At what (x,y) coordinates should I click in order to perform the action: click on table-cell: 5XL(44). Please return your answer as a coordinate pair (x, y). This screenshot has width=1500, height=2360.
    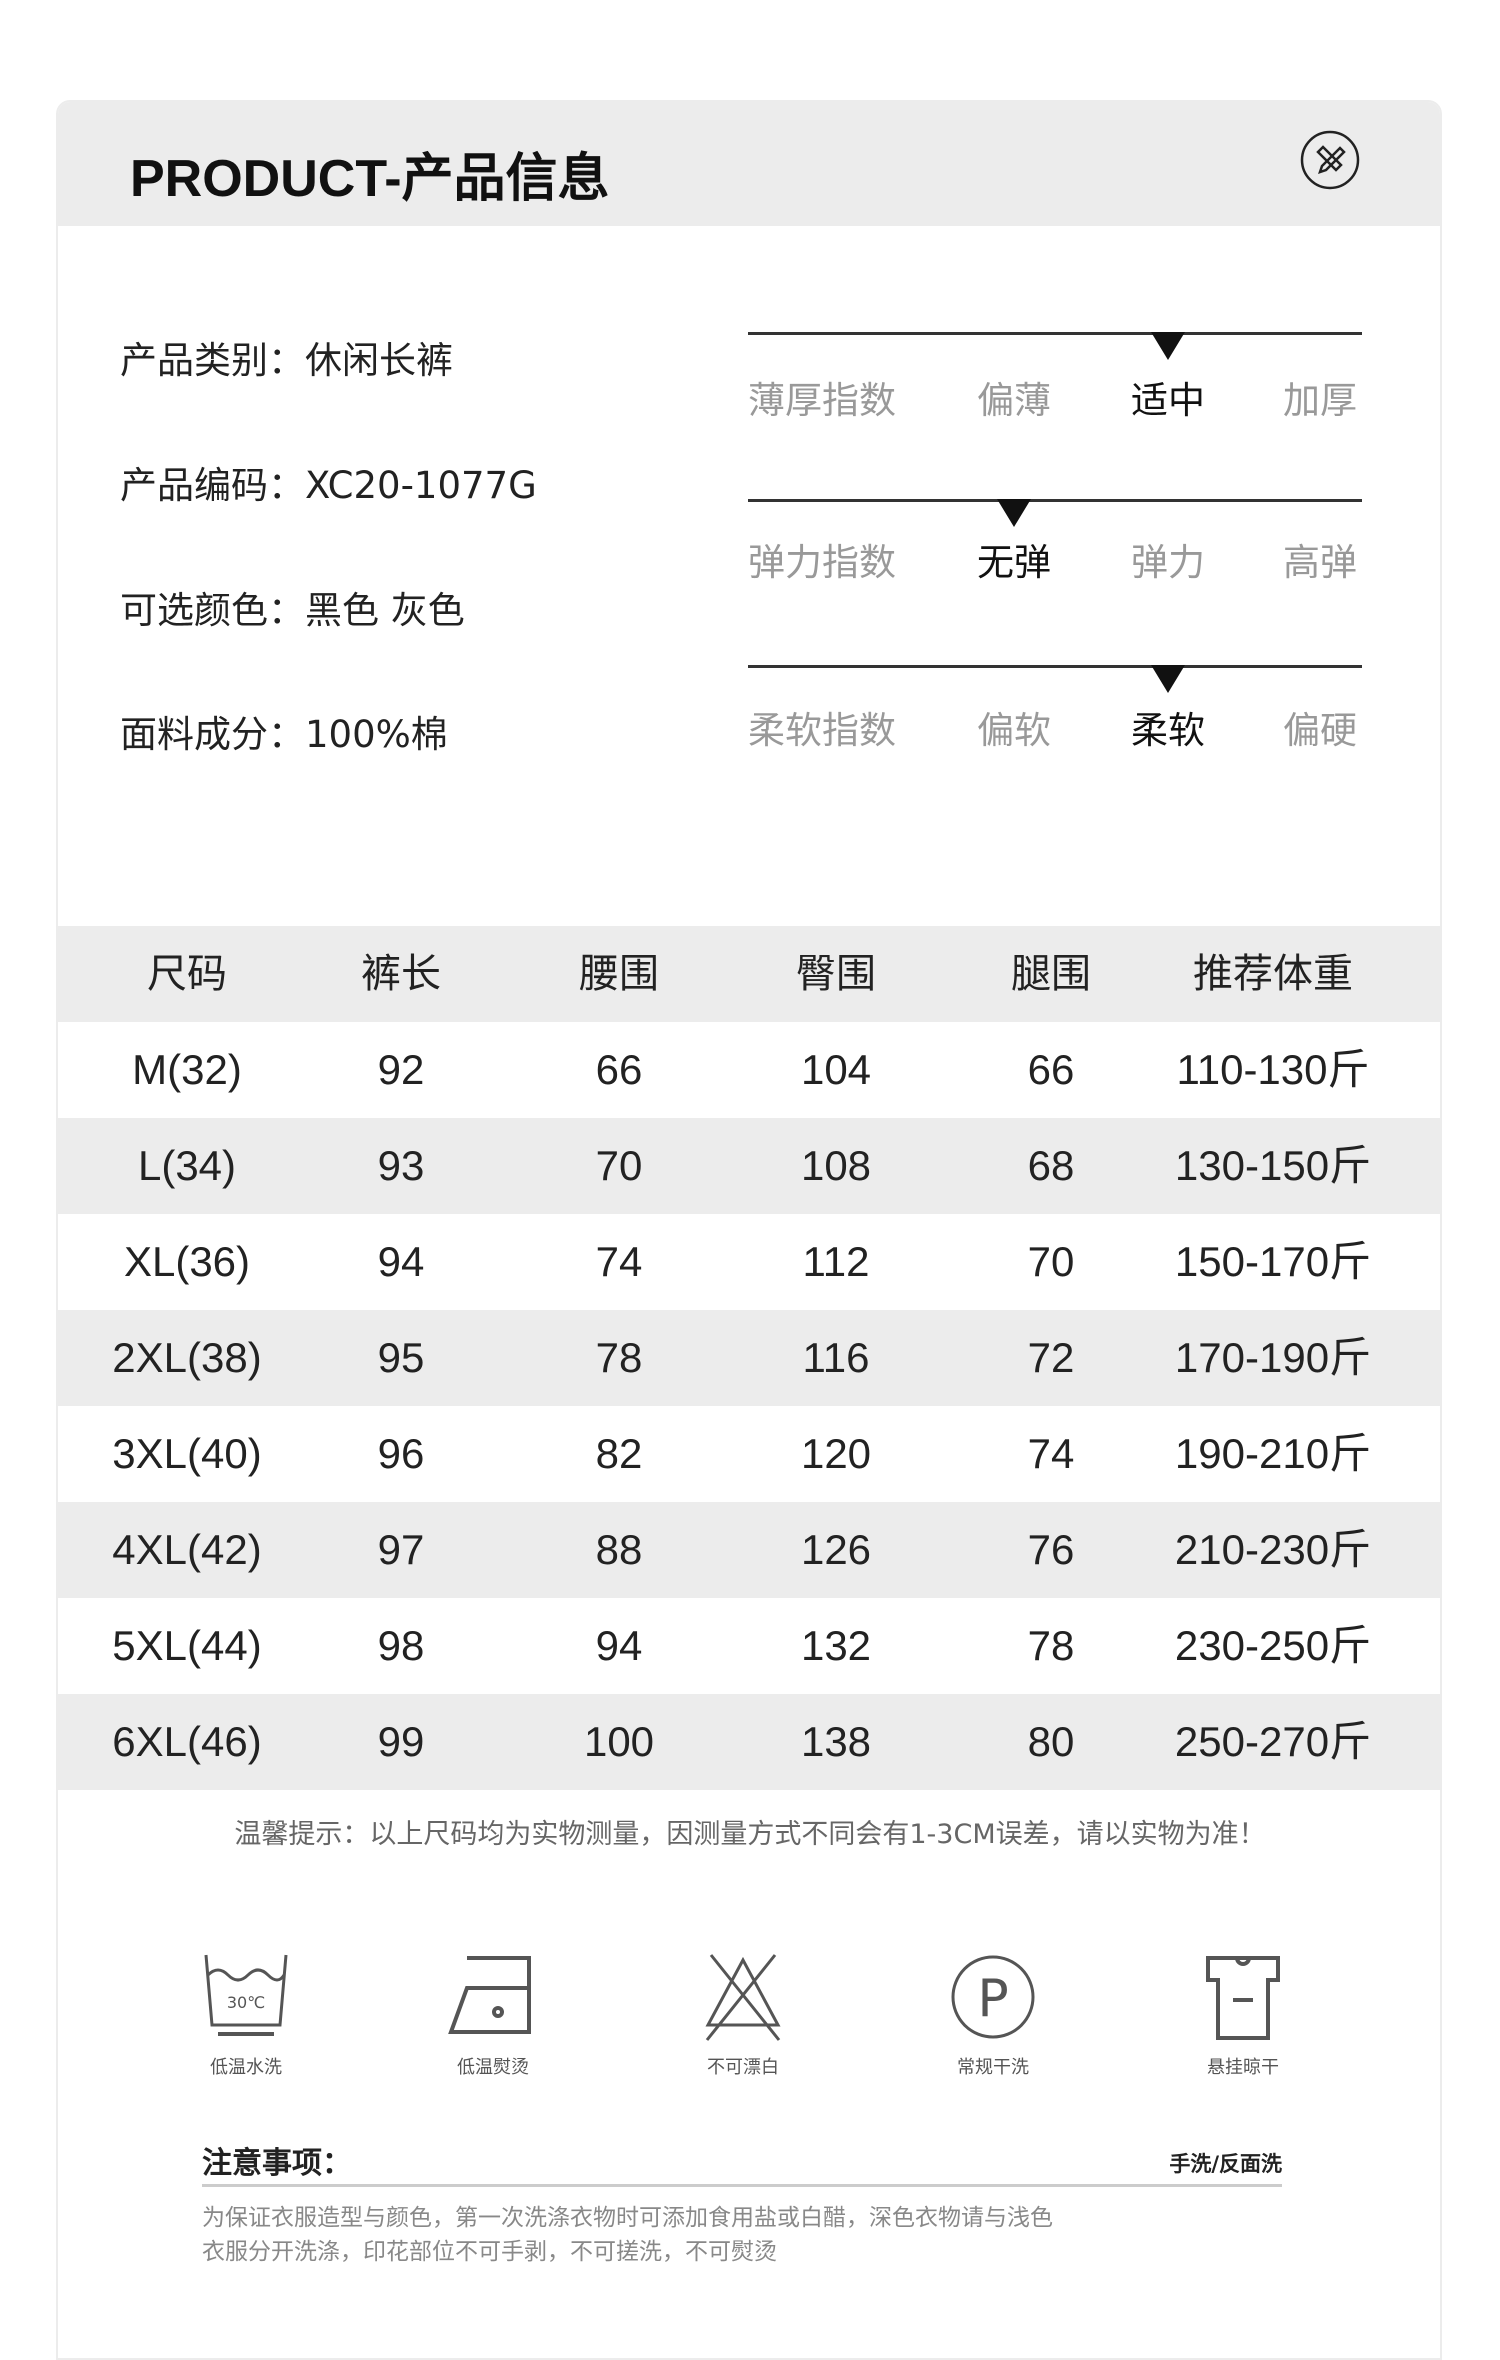
    Looking at the image, I should click on (187, 1645).